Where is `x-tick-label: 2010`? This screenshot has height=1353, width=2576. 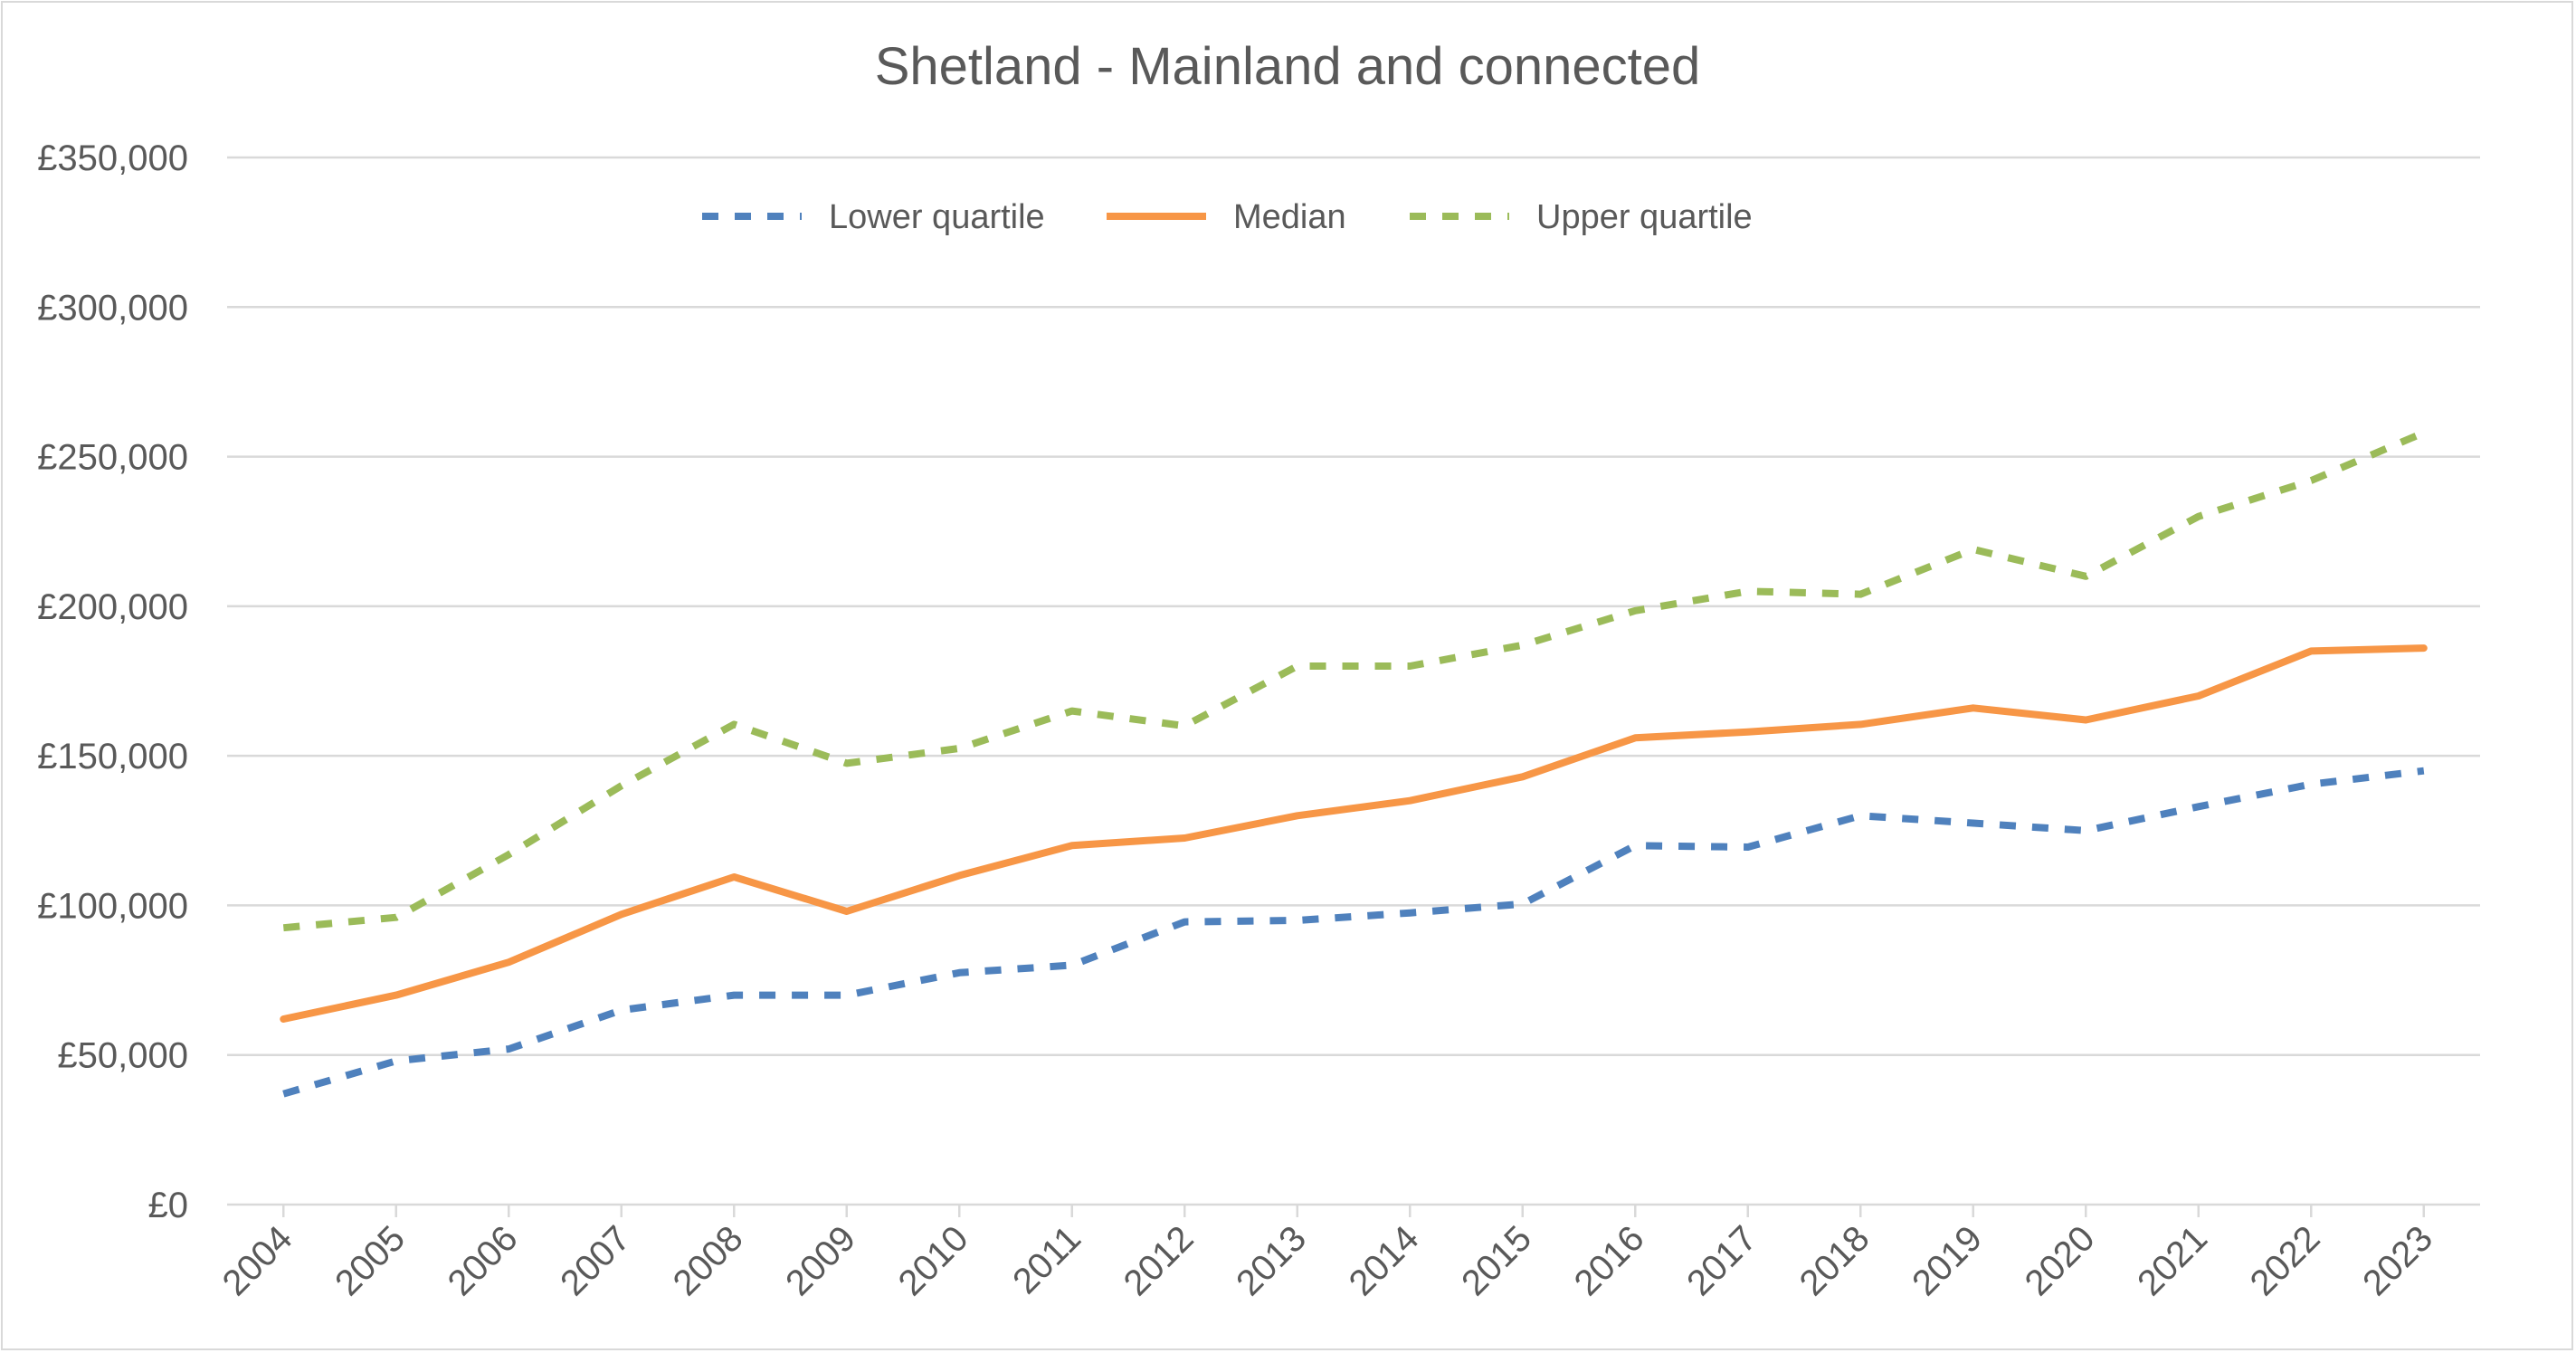
x-tick-label: 2010 is located at coordinates (933, 1260).